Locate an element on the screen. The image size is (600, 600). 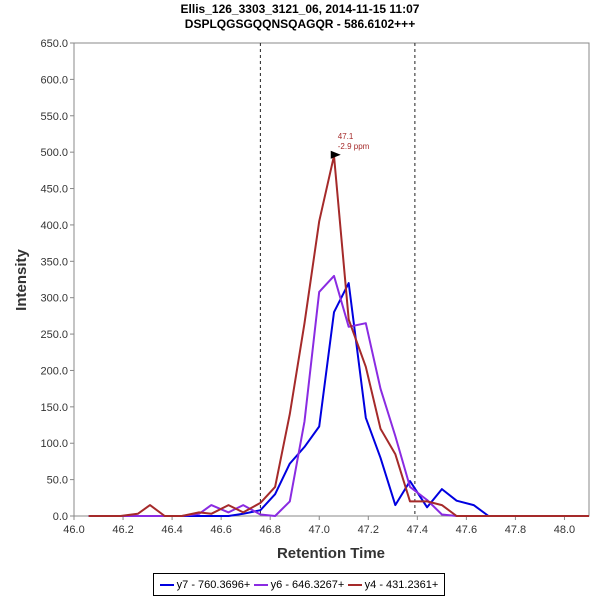
legend-item: y4 - 431.2361+ is located at coordinates (393, 584).